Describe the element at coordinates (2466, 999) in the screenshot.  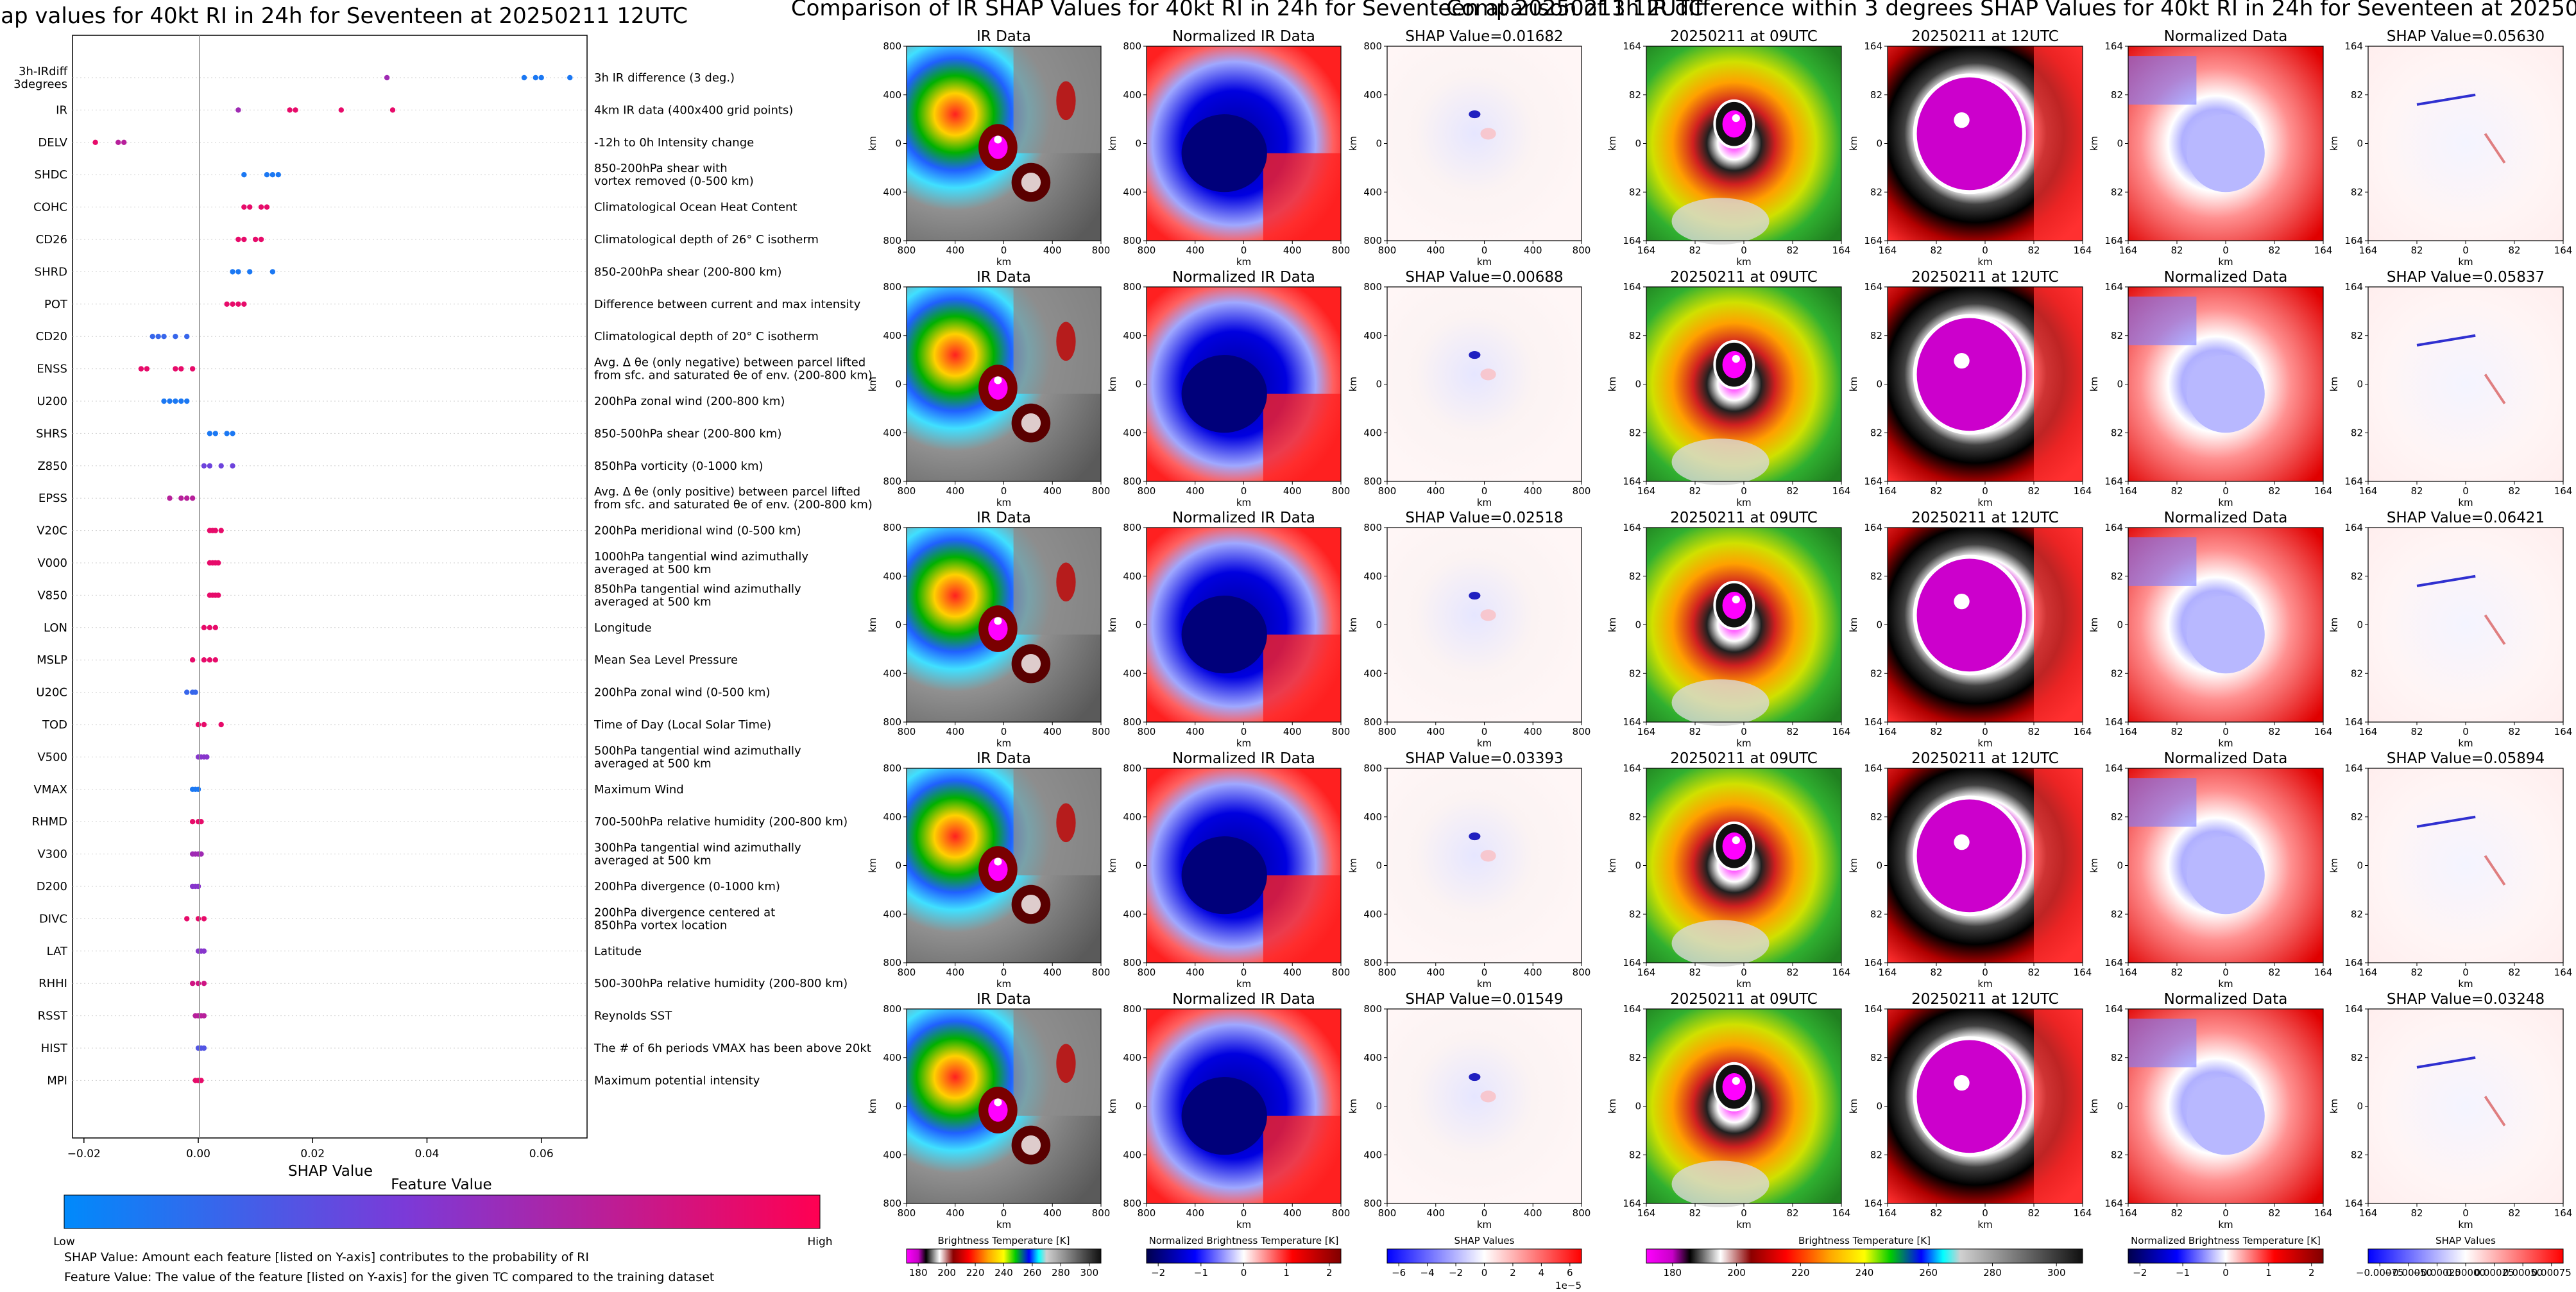
I see `panel-title: SHAP Value=0.03248` at that location.